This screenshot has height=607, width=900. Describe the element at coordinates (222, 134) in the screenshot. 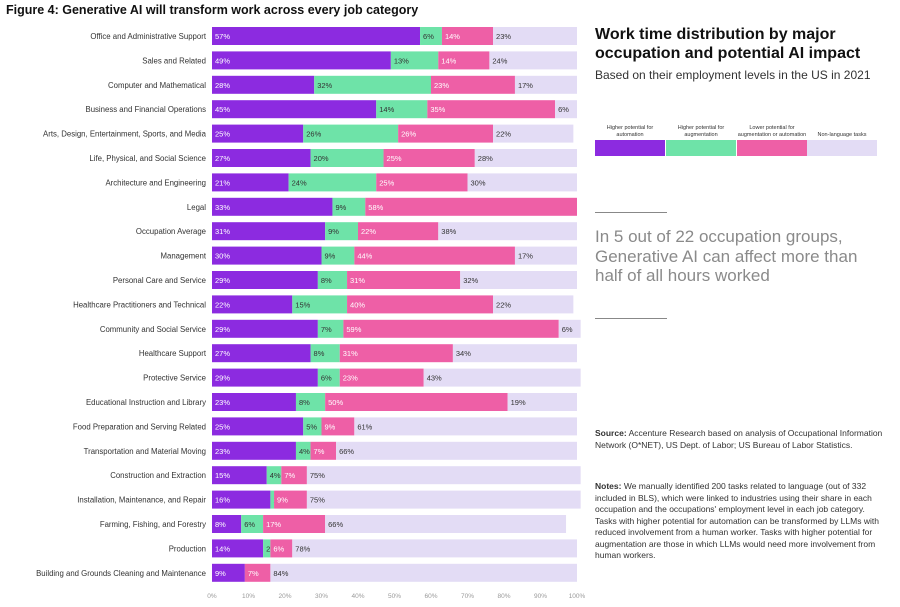

I see `data-label-automation-arts-design-entertainment-sports-and-media: 25%` at that location.